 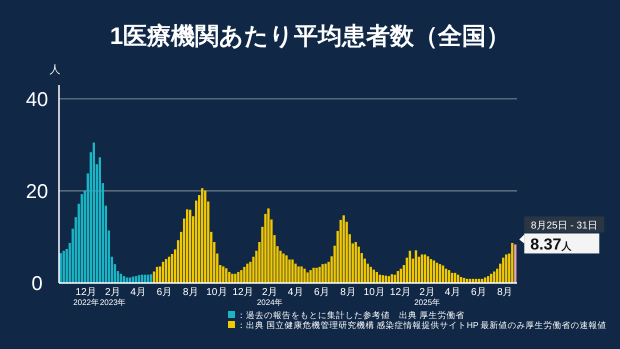 I want to click on y-tick-label: 40, so click(x=37, y=99).